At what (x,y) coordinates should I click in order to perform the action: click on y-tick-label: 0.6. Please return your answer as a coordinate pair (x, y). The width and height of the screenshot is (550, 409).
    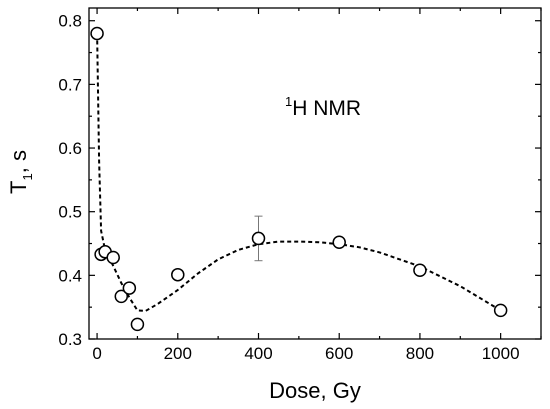
    Looking at the image, I should click on (70, 148).